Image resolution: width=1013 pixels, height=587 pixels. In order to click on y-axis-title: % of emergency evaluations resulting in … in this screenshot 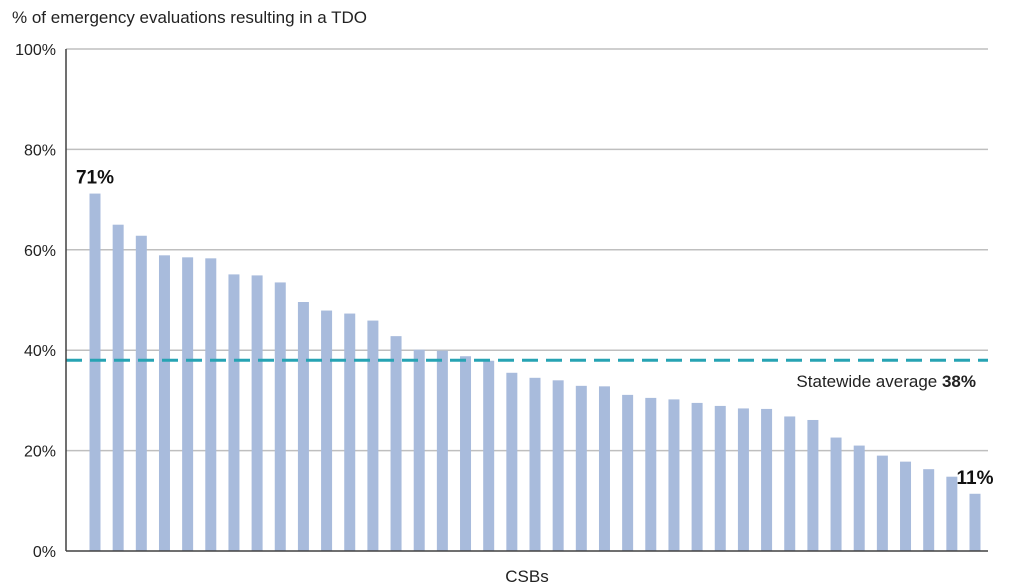, I will do `click(189, 17)`.